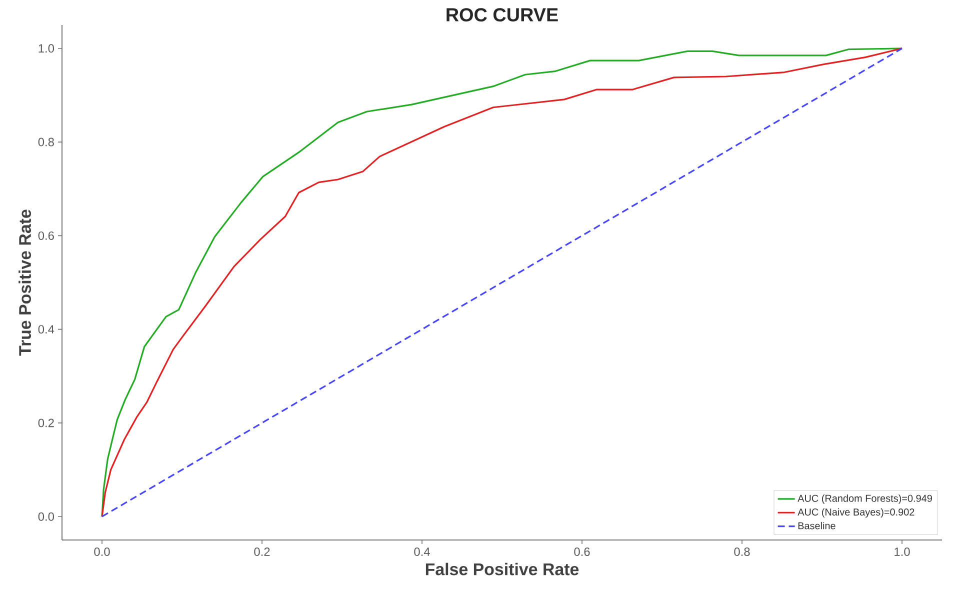  What do you see at coordinates (46, 329) in the screenshot?
I see `y-tick-label: 0.4` at bounding box center [46, 329].